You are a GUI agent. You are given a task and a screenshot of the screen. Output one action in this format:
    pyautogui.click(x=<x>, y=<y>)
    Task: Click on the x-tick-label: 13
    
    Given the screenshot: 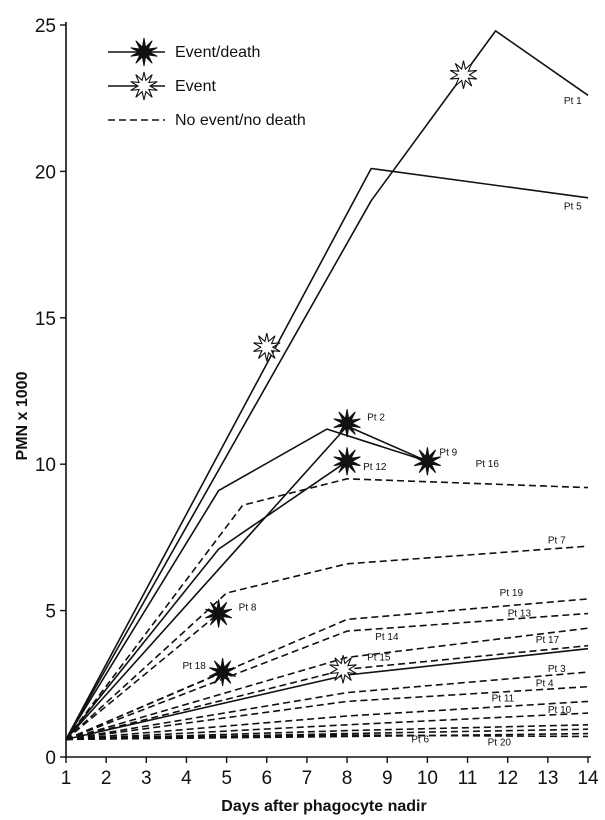 What is the action you would take?
    pyautogui.click(x=547, y=778)
    